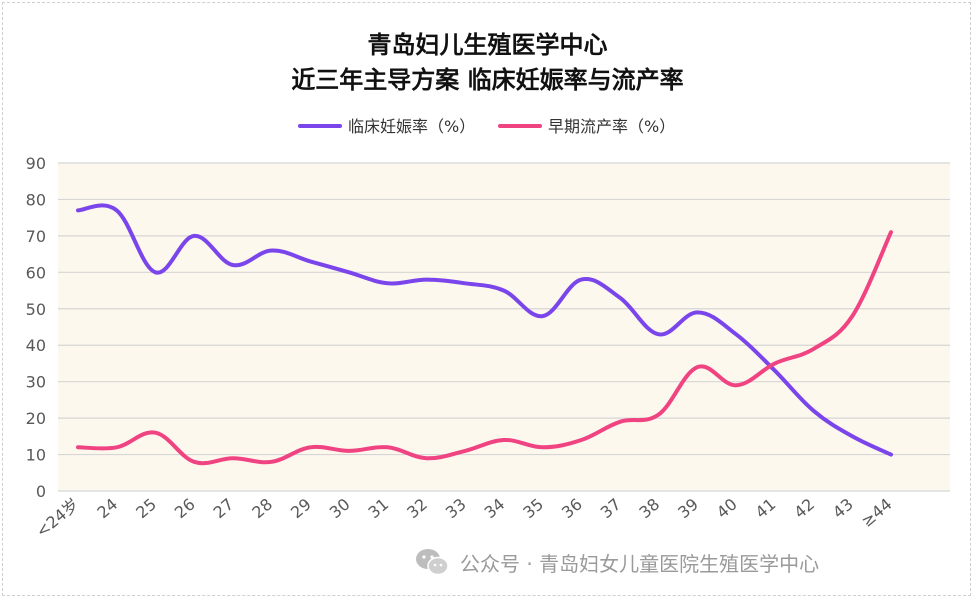 This screenshot has height=600, width=975. I want to click on y-tick-label: 30, so click(36, 382).